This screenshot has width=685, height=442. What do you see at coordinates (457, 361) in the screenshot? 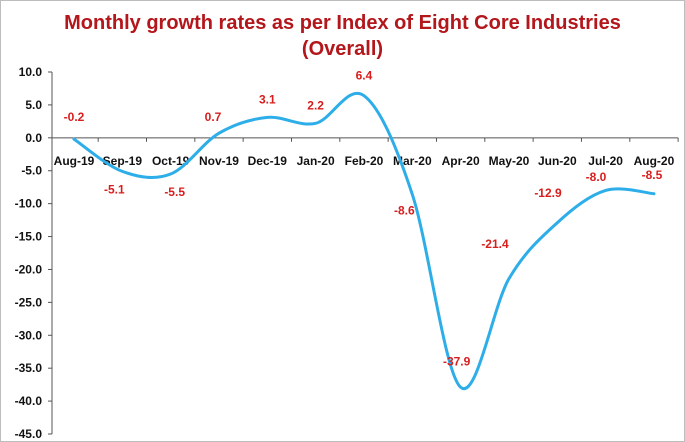
I see `data-label: -37.9` at bounding box center [457, 361].